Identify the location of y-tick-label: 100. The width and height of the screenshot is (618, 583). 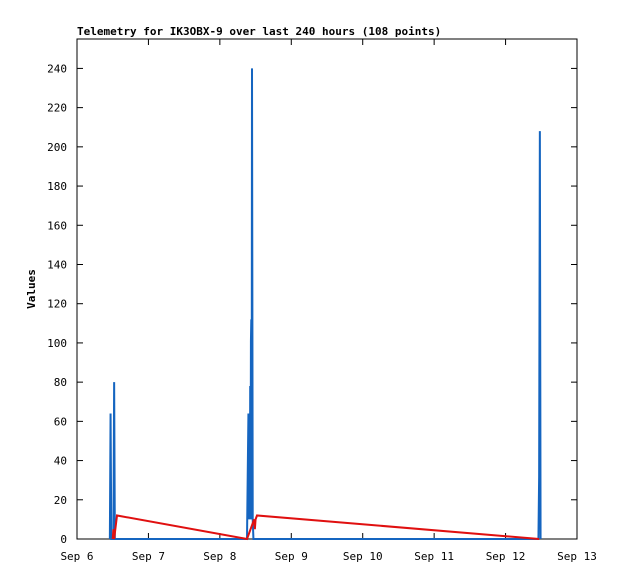
(57, 343).